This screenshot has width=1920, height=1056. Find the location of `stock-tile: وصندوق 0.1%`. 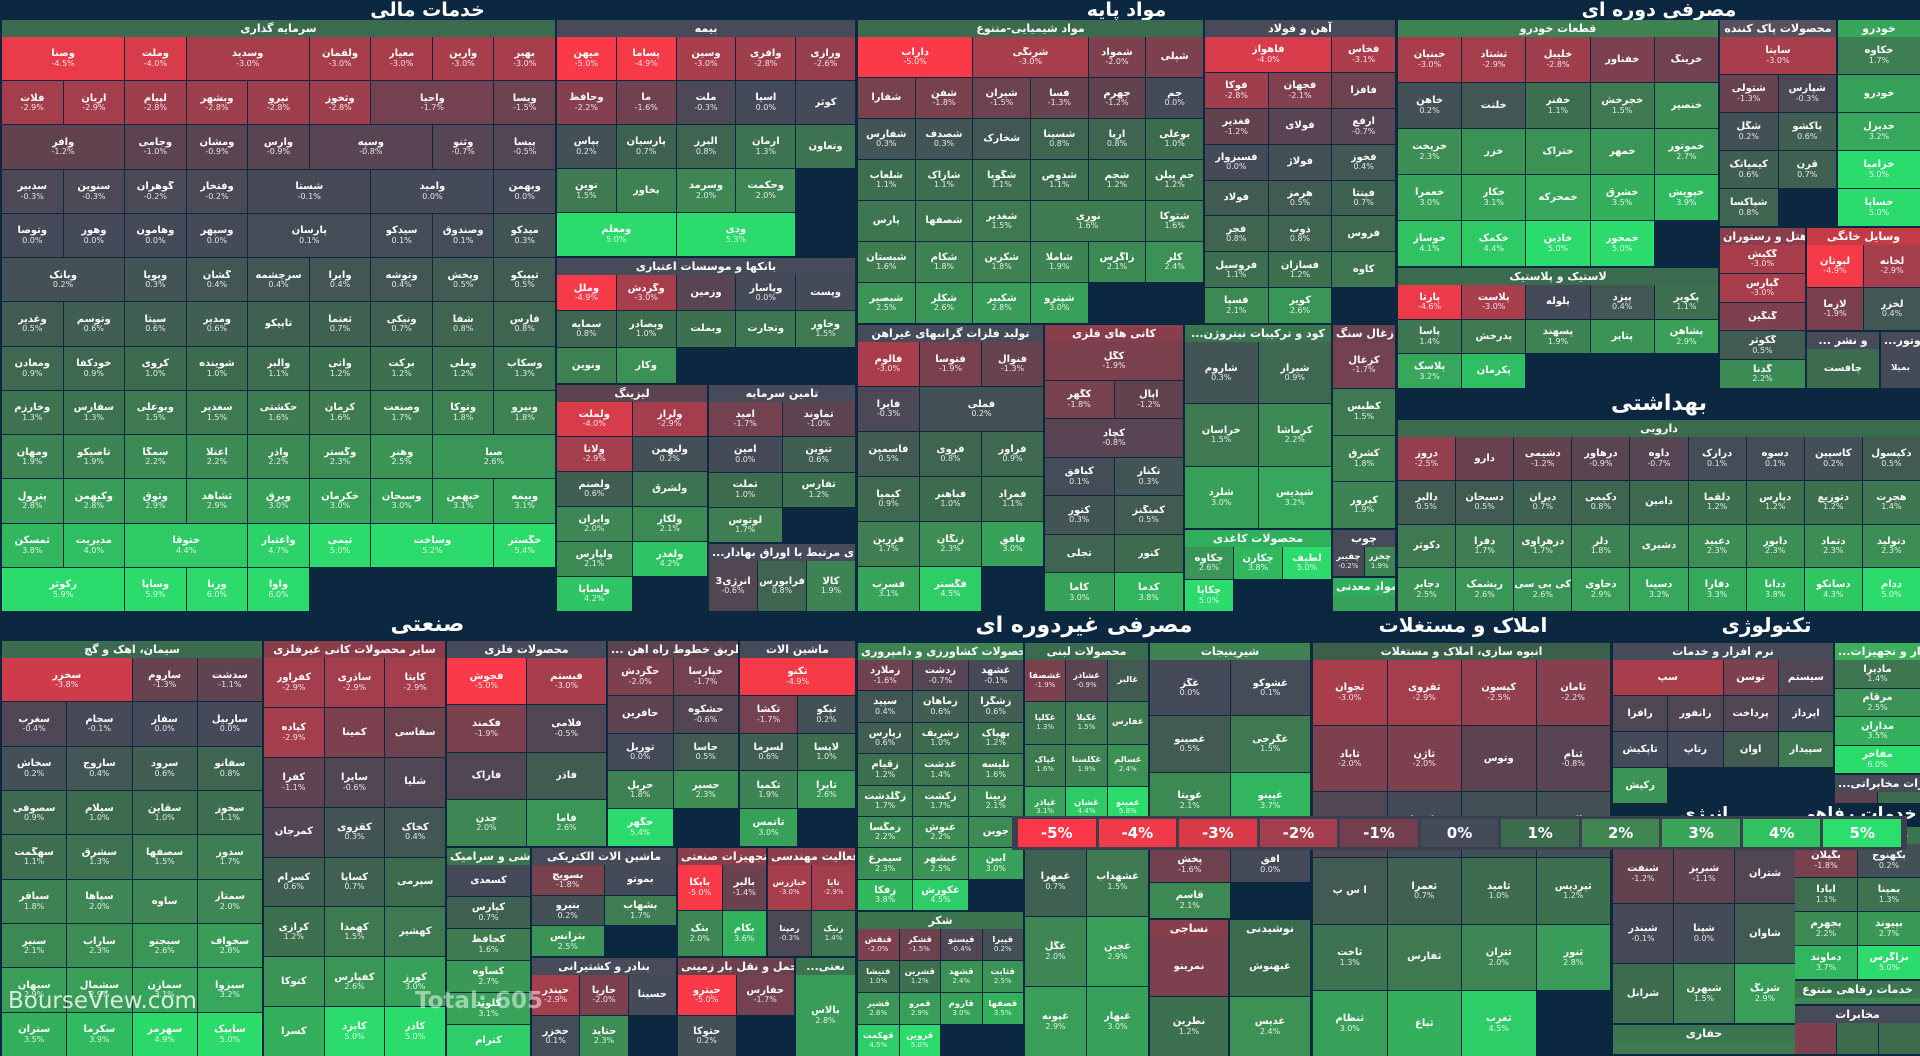

stock-tile: وصندوق 0.1% is located at coordinates (463, 235).